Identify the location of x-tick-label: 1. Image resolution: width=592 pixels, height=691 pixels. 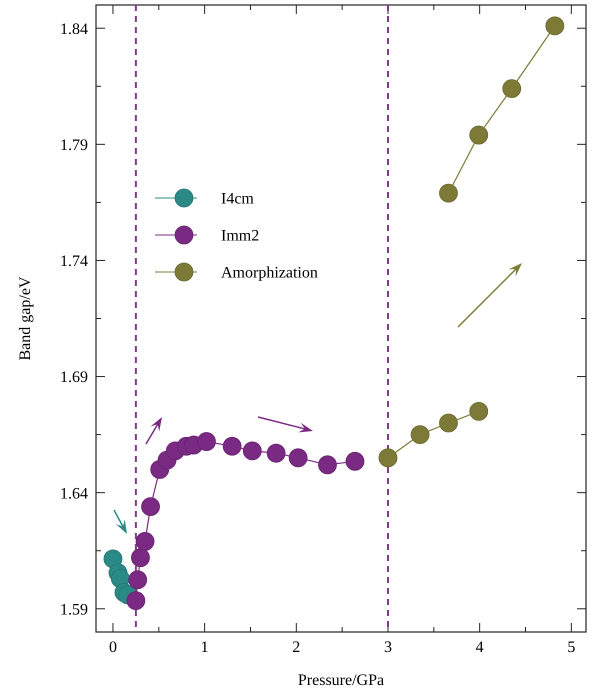
(204, 647).